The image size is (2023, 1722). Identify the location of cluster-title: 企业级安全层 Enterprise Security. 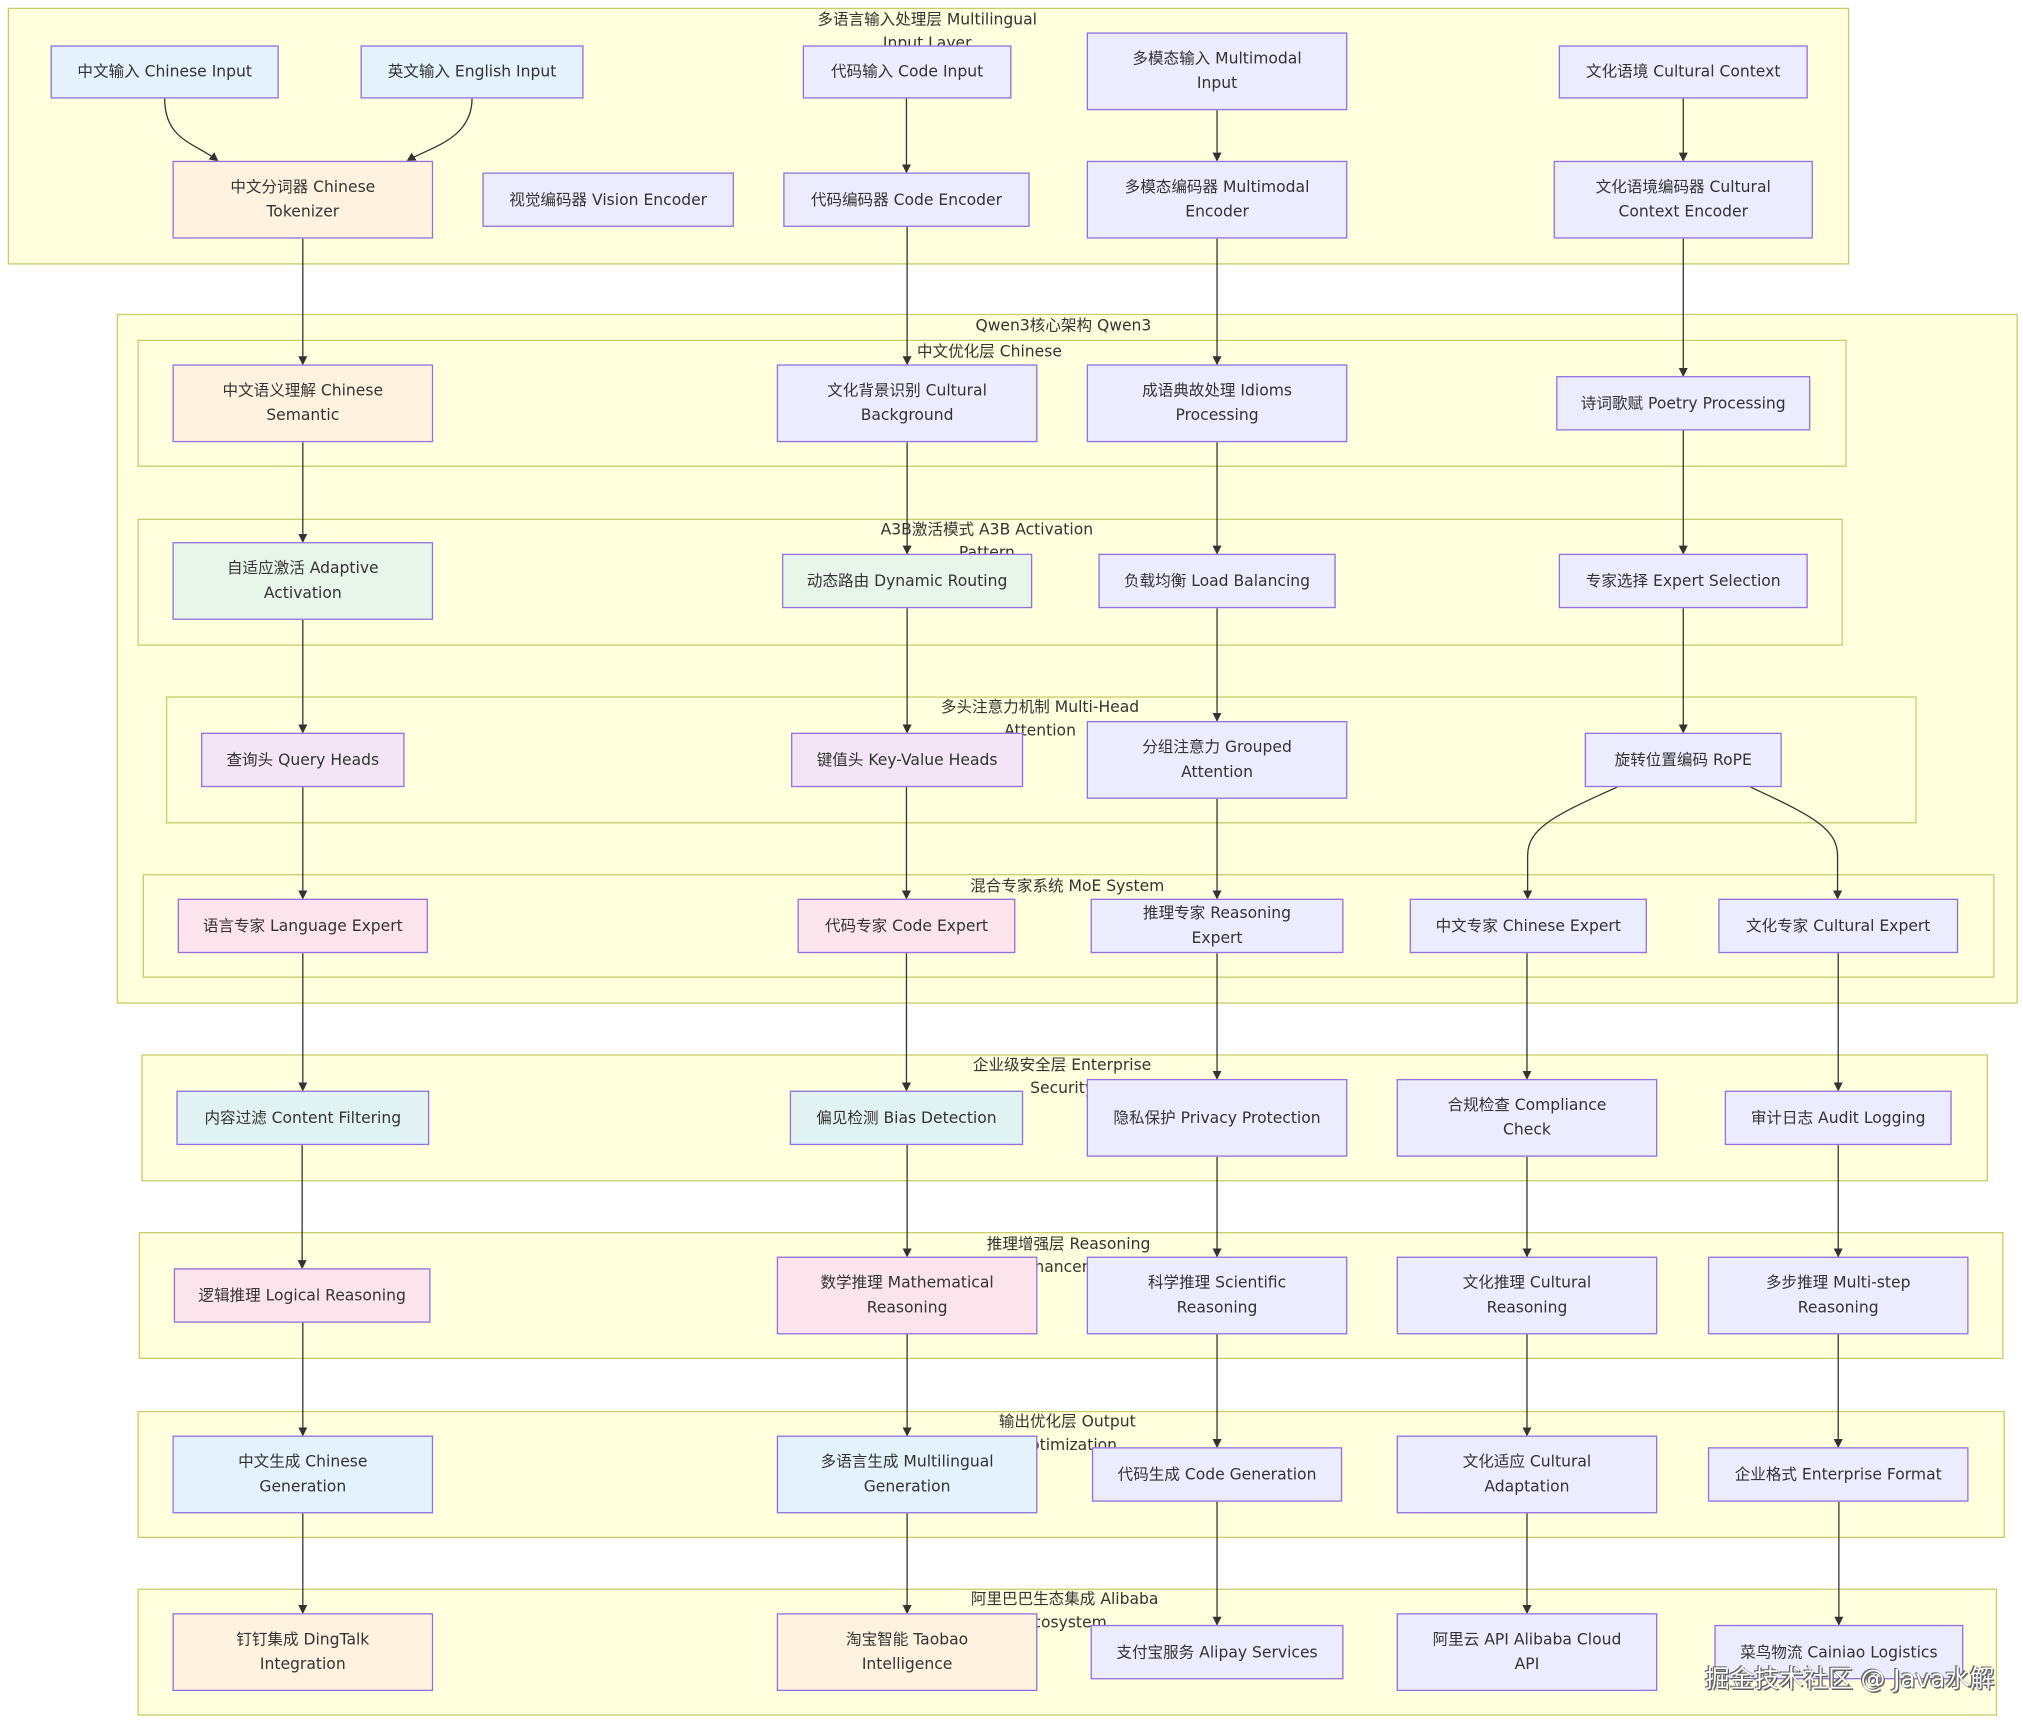
(1062, 1076).